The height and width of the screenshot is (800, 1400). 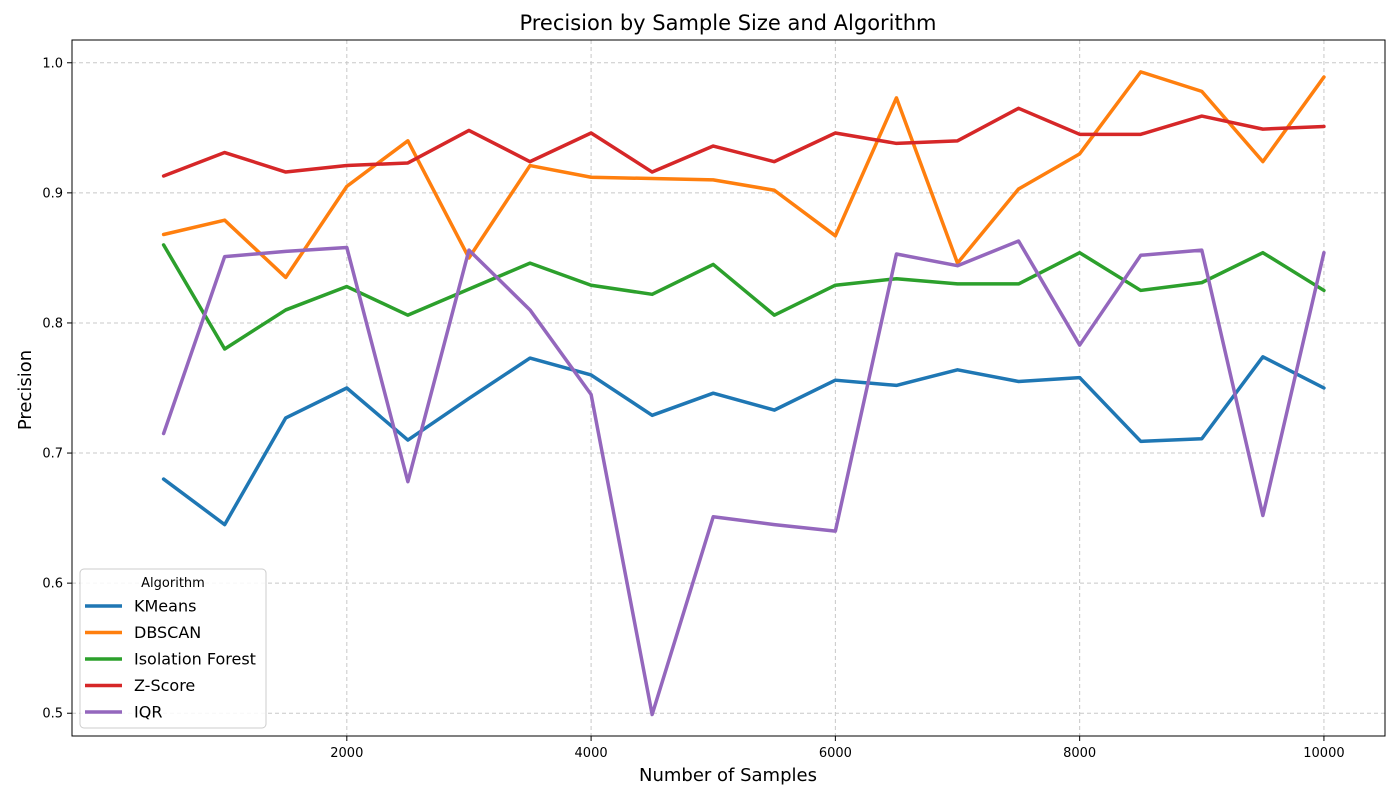 What do you see at coordinates (728, 775) in the screenshot?
I see `x-axis-label: Number of Samples` at bounding box center [728, 775].